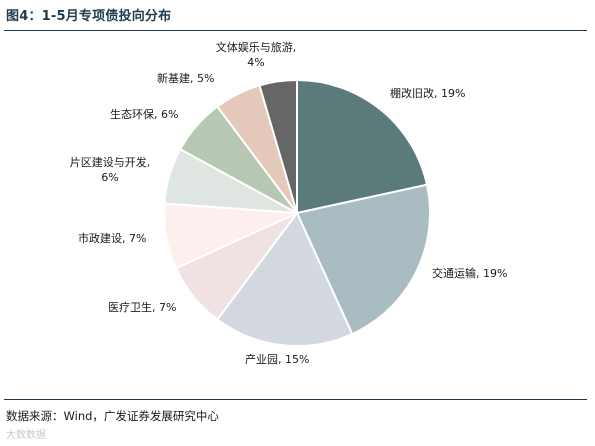 The width and height of the screenshot is (595, 446). Describe the element at coordinates (110, 169) in the screenshot. I see `slice-label: 片区建设与开发, 6%` at that location.